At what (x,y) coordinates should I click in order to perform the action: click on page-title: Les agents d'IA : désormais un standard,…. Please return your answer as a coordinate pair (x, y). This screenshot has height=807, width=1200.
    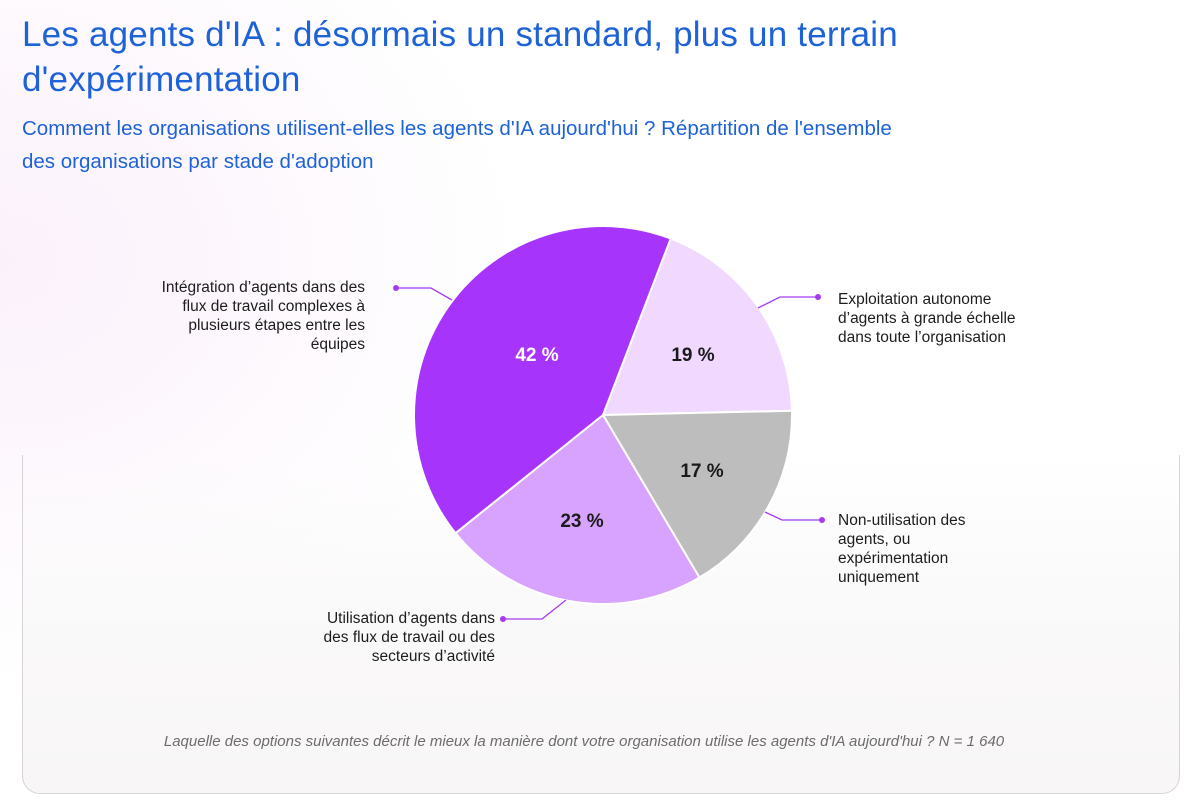
    Looking at the image, I should click on (460, 57).